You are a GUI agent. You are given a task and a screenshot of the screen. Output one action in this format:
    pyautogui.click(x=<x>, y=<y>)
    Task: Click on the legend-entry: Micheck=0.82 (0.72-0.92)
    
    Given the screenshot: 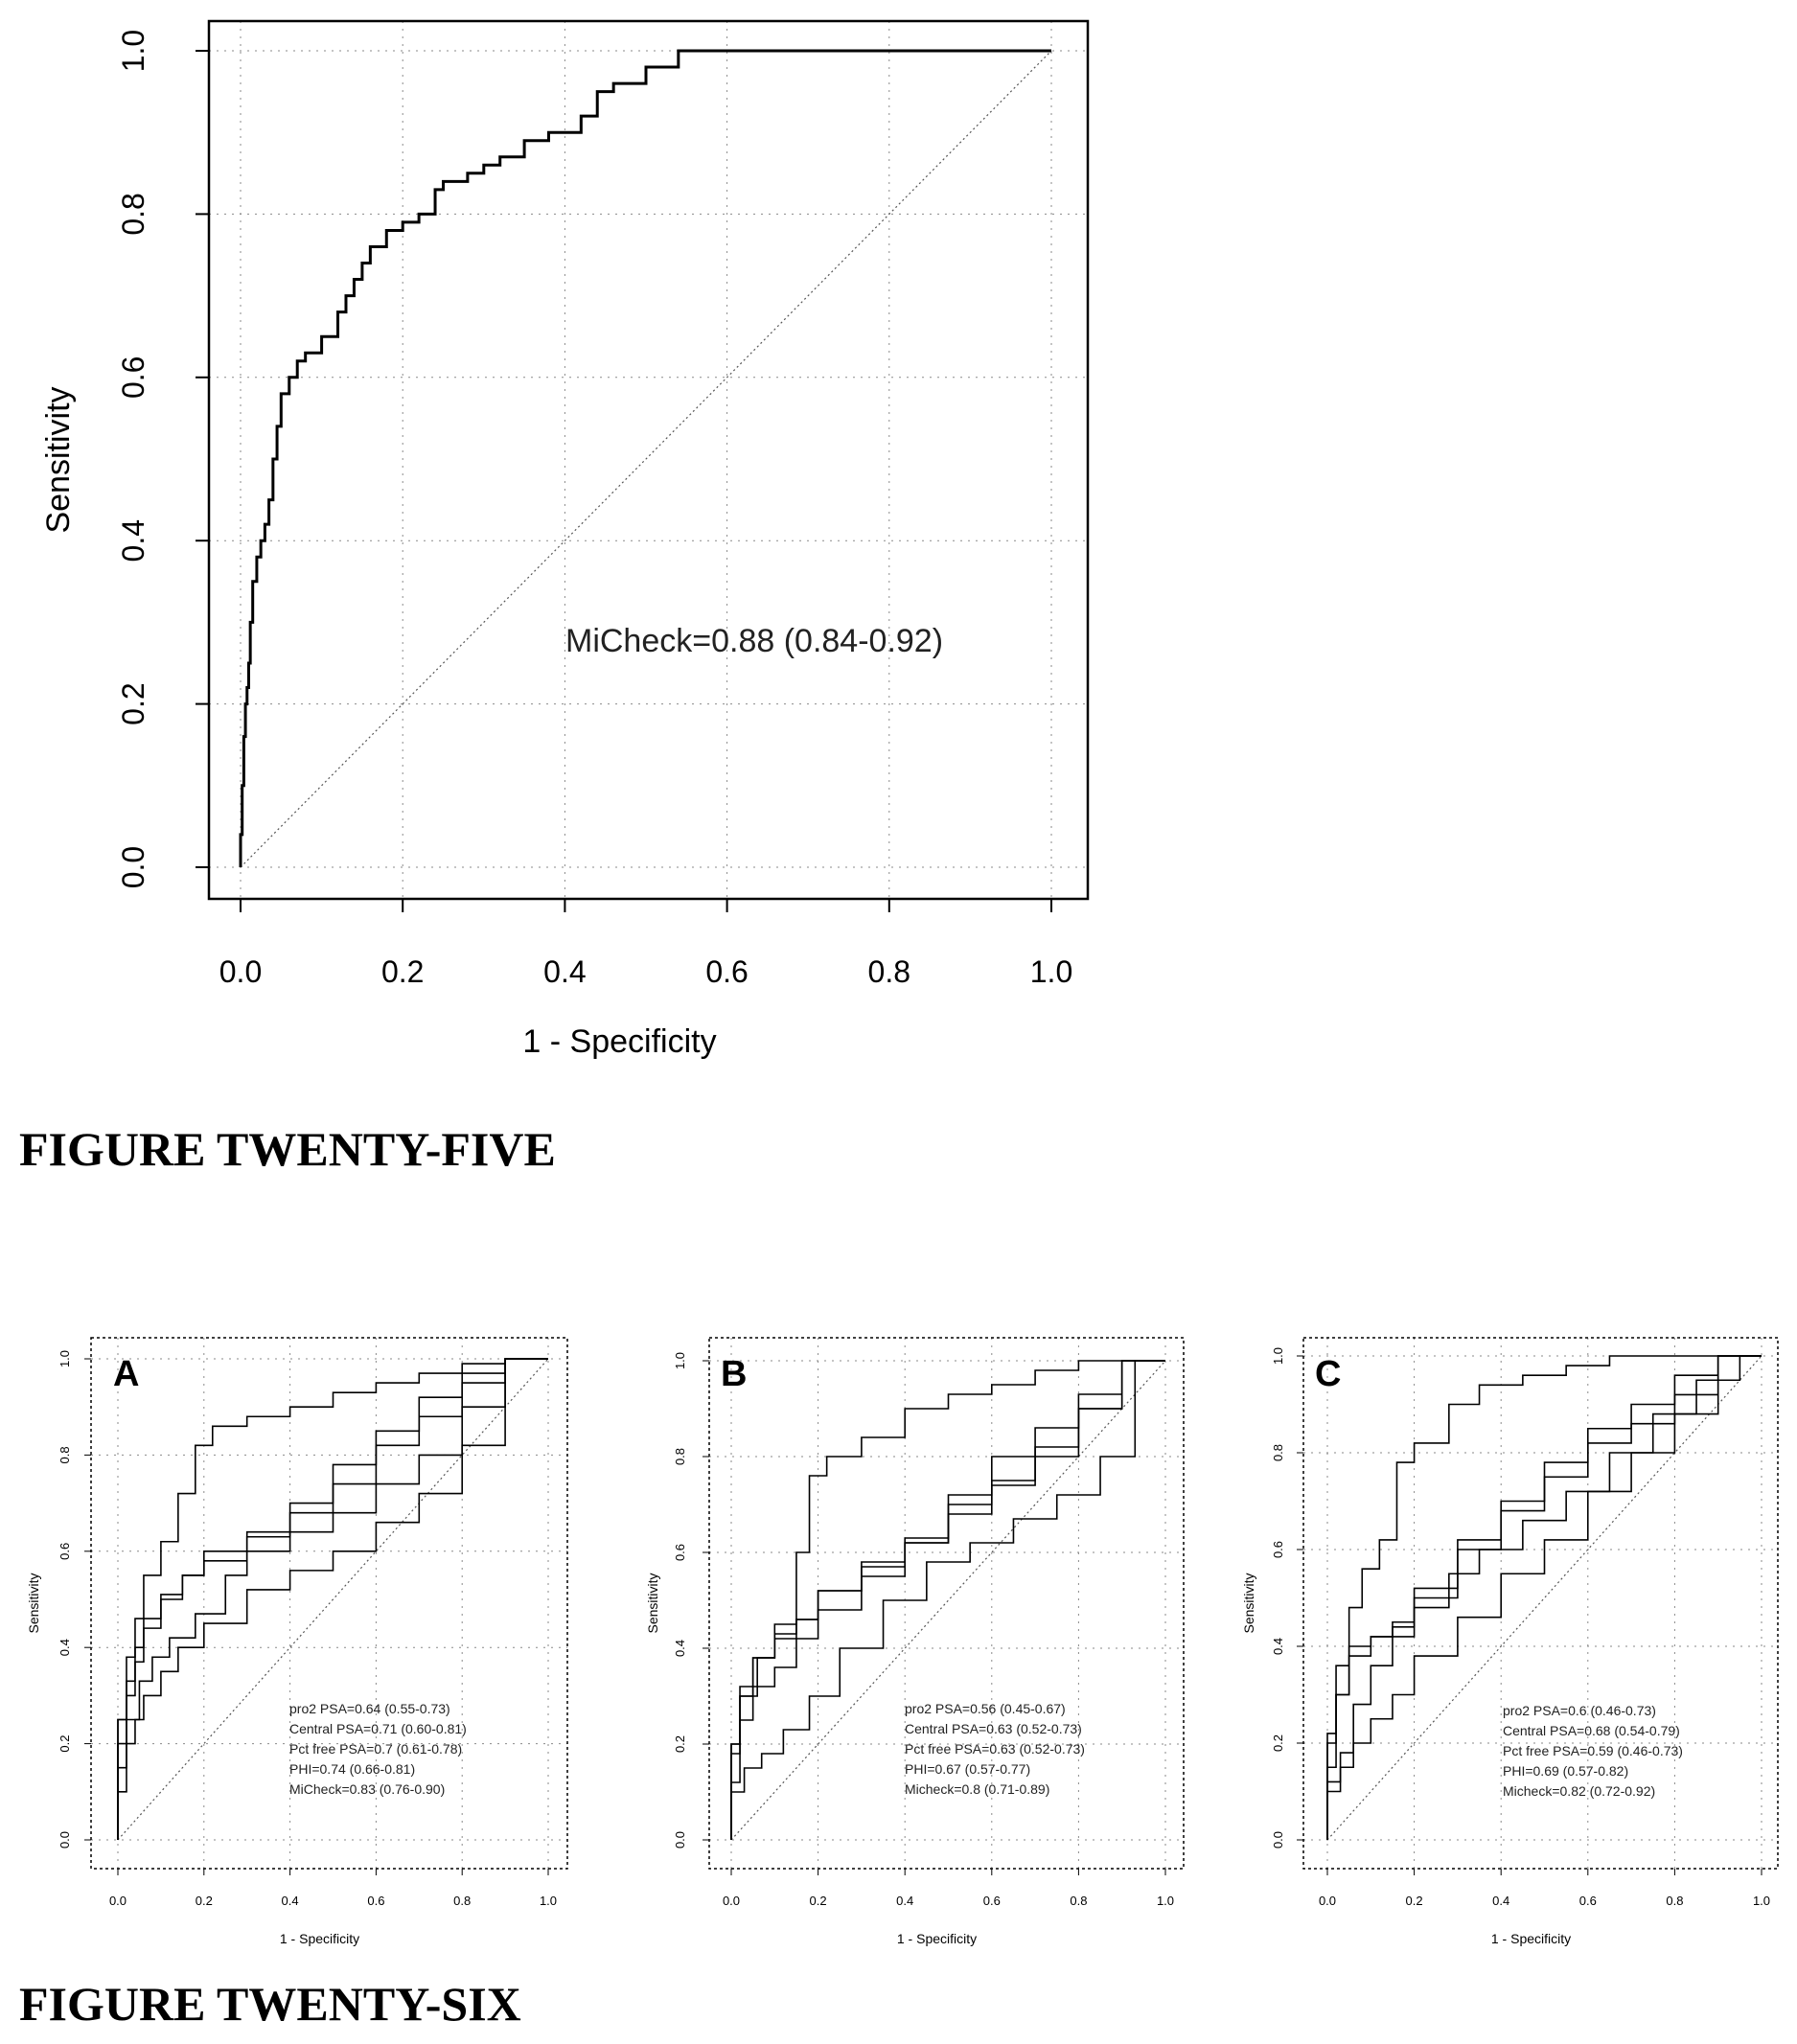 What is the action you would take?
    pyautogui.click(x=1579, y=1791)
    